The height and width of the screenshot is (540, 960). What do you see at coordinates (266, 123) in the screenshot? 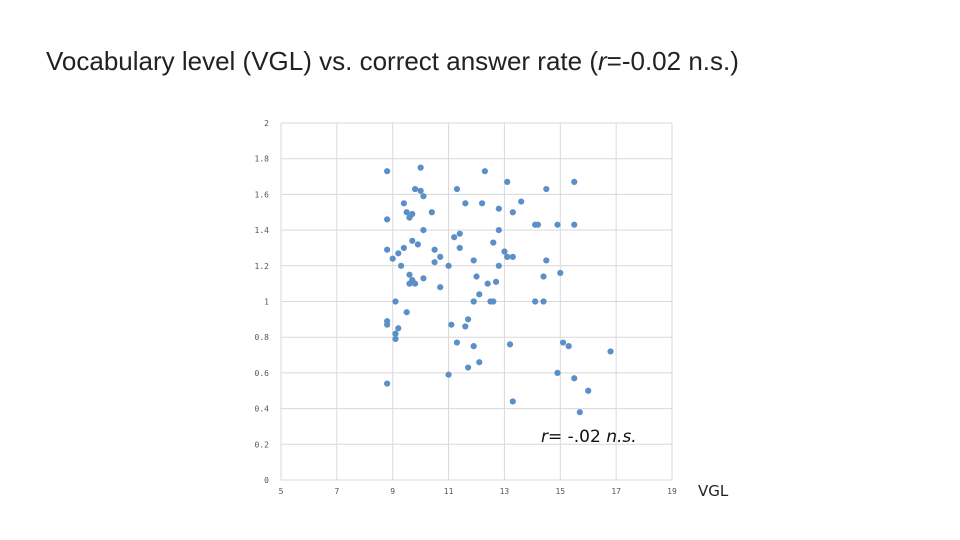
I see `y-tick-label: 2` at bounding box center [266, 123].